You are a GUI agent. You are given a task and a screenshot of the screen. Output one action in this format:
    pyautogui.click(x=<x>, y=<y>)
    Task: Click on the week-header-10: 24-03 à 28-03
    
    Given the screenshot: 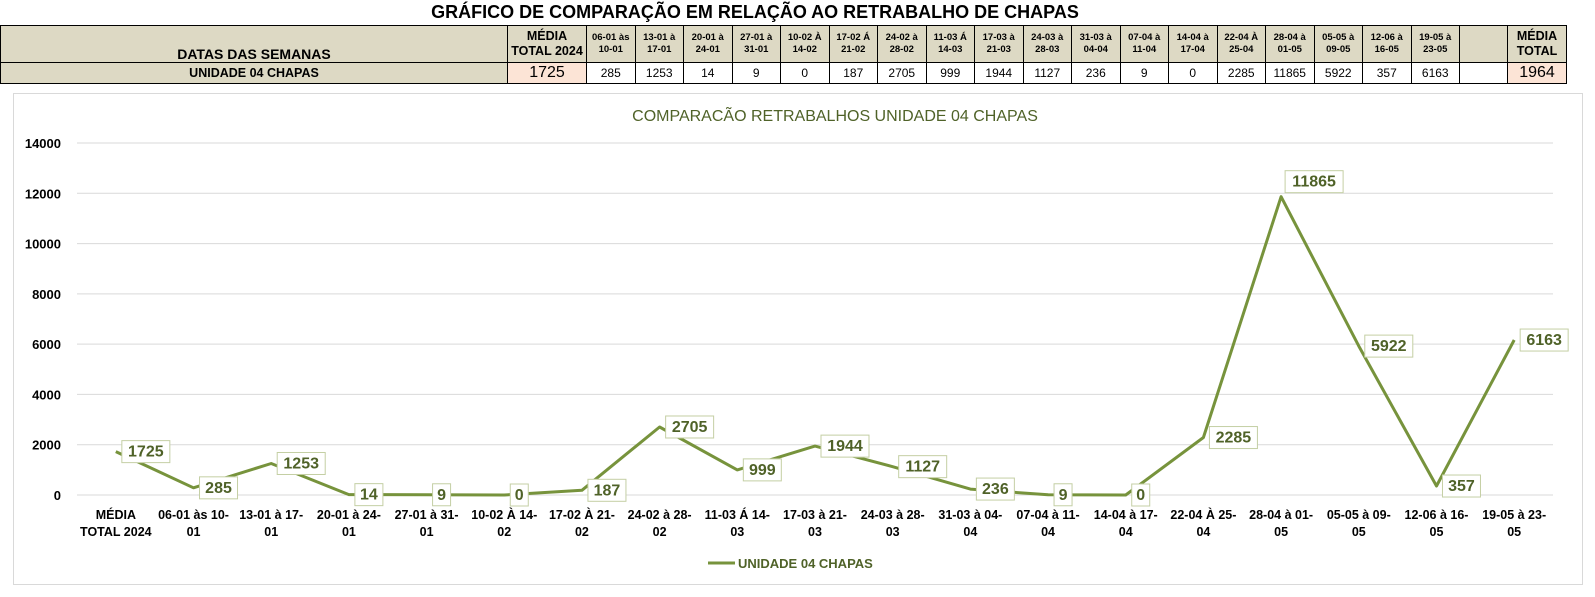 What is the action you would take?
    pyautogui.click(x=1047, y=44)
    